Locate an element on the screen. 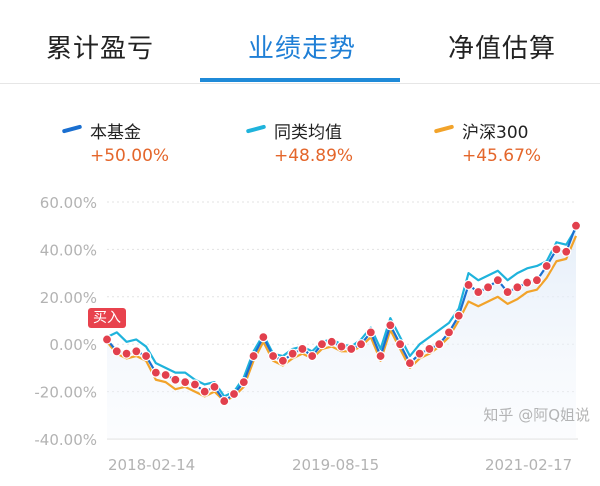 Image resolution: width=600 pixels, height=486 pixels. y-tick-label: 0.00% is located at coordinates (73, 345).